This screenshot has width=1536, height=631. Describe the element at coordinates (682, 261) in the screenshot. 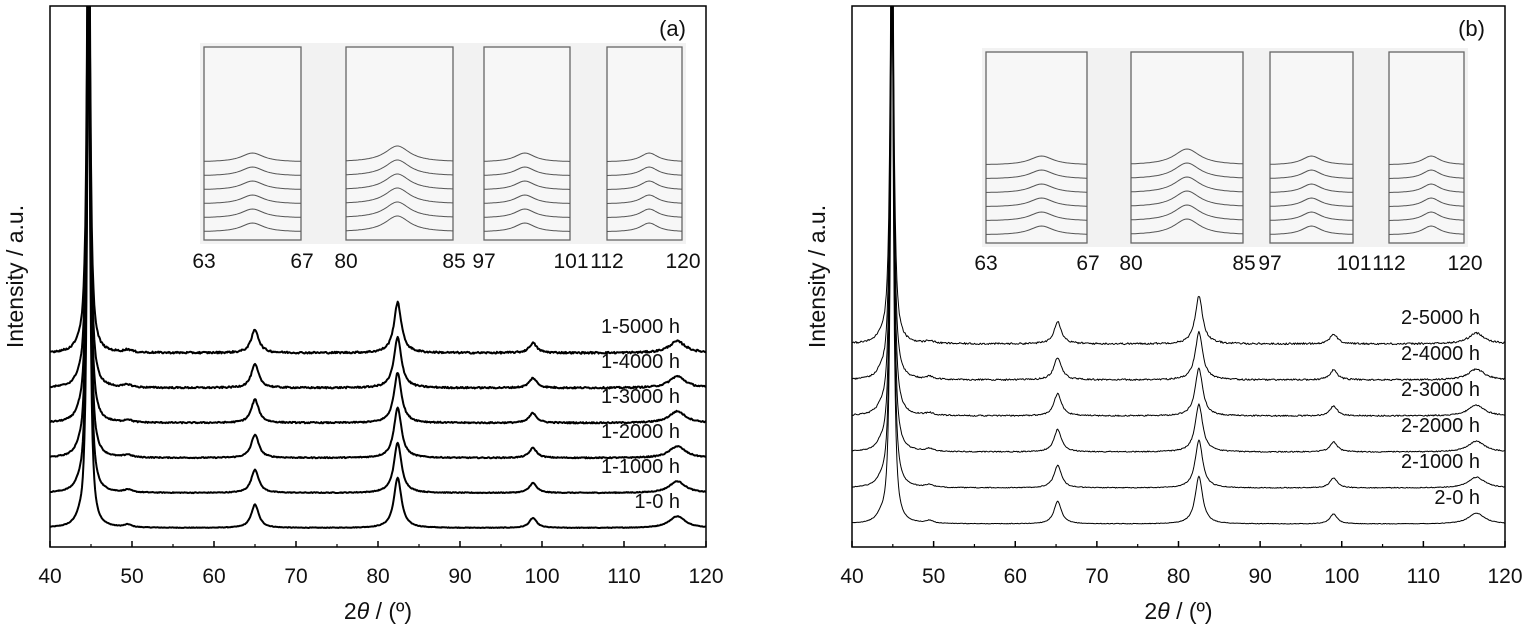

I see `inset-tick-label: 120` at that location.